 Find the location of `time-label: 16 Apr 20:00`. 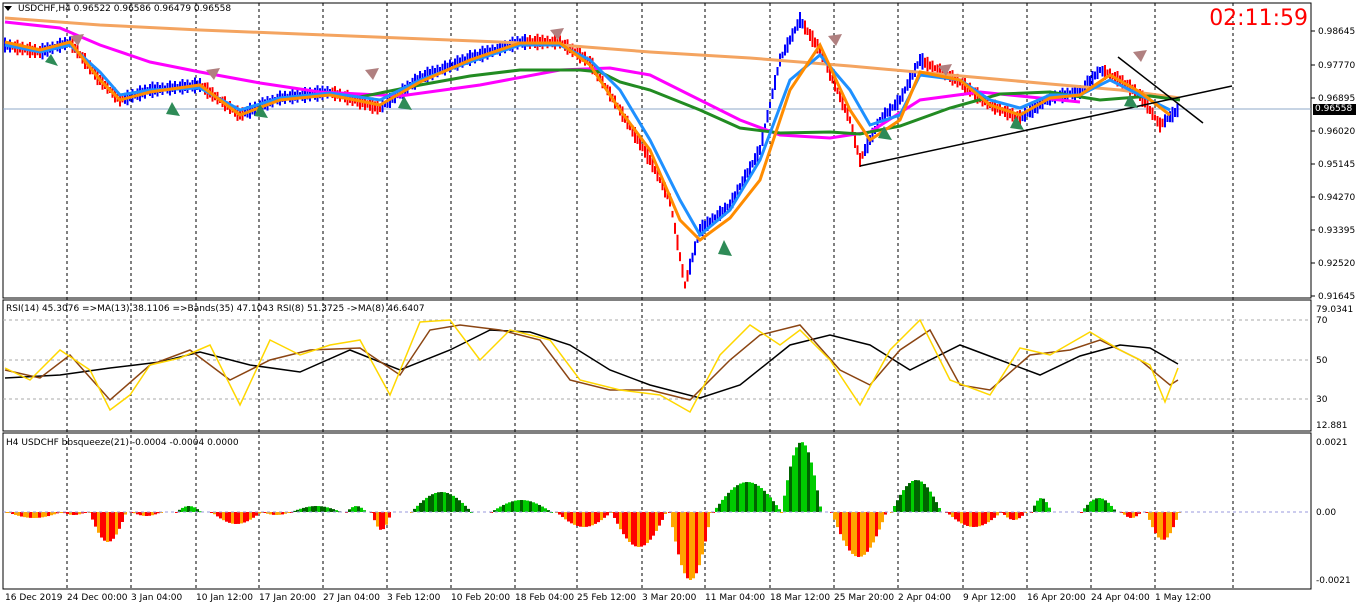

time-label: 16 Apr 20:00 is located at coordinates (1056, 598).